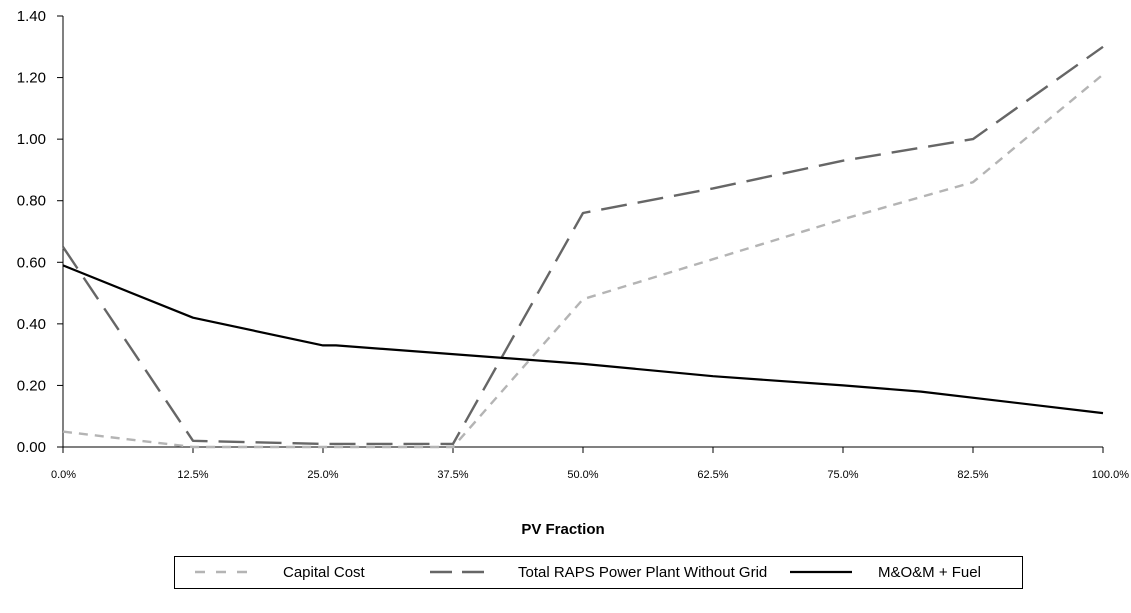 This screenshot has height=613, width=1131. I want to click on y-tick-label: 1.40, so click(31, 16).